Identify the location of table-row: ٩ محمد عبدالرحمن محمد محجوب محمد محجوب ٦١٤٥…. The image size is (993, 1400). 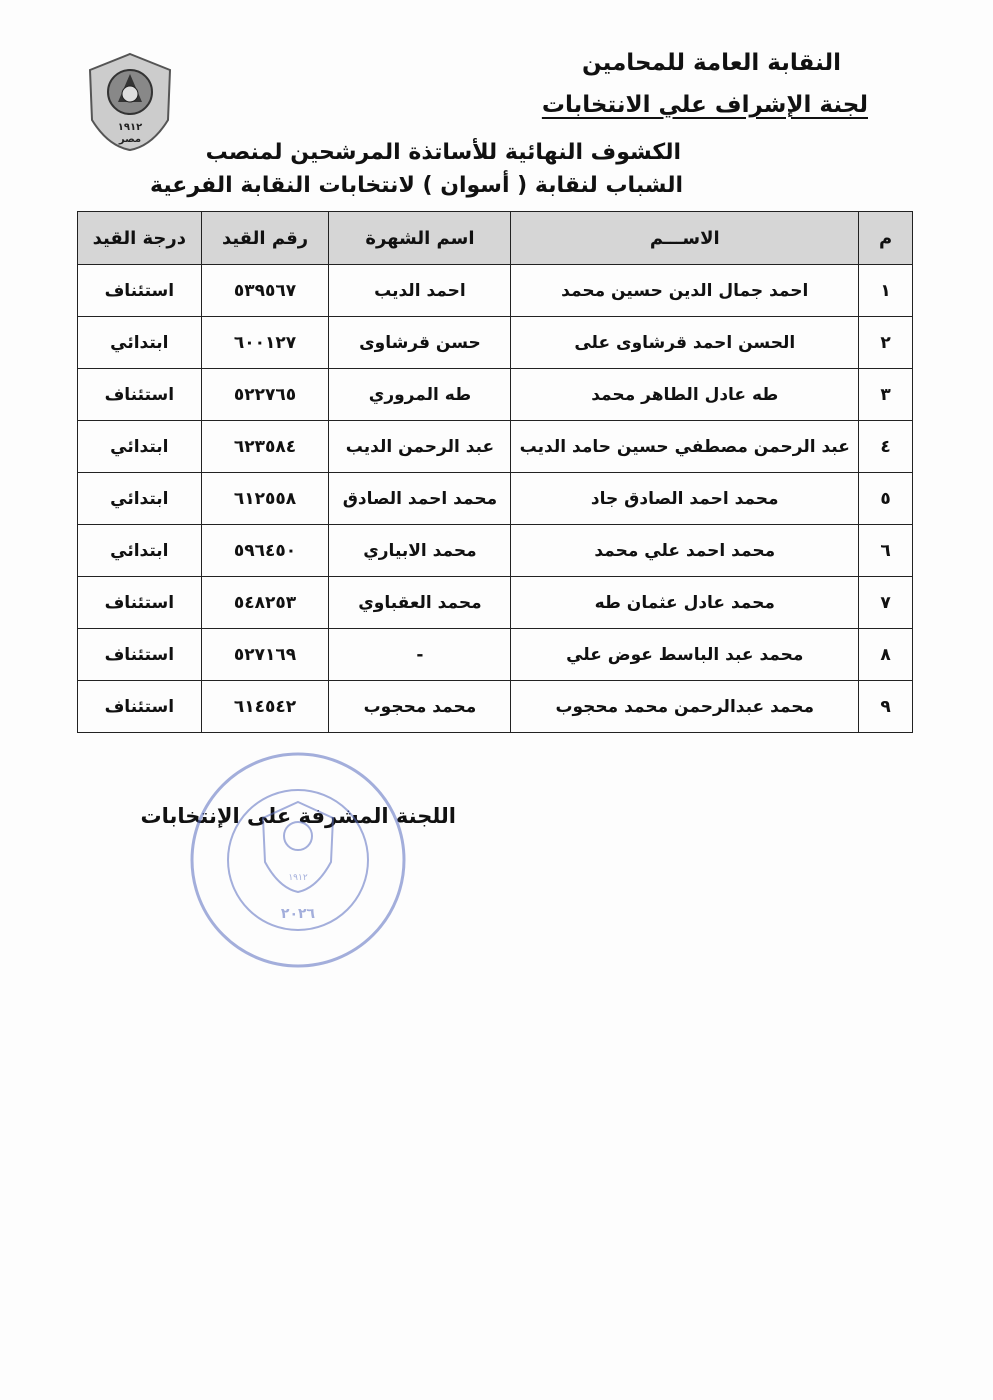
(495, 706).